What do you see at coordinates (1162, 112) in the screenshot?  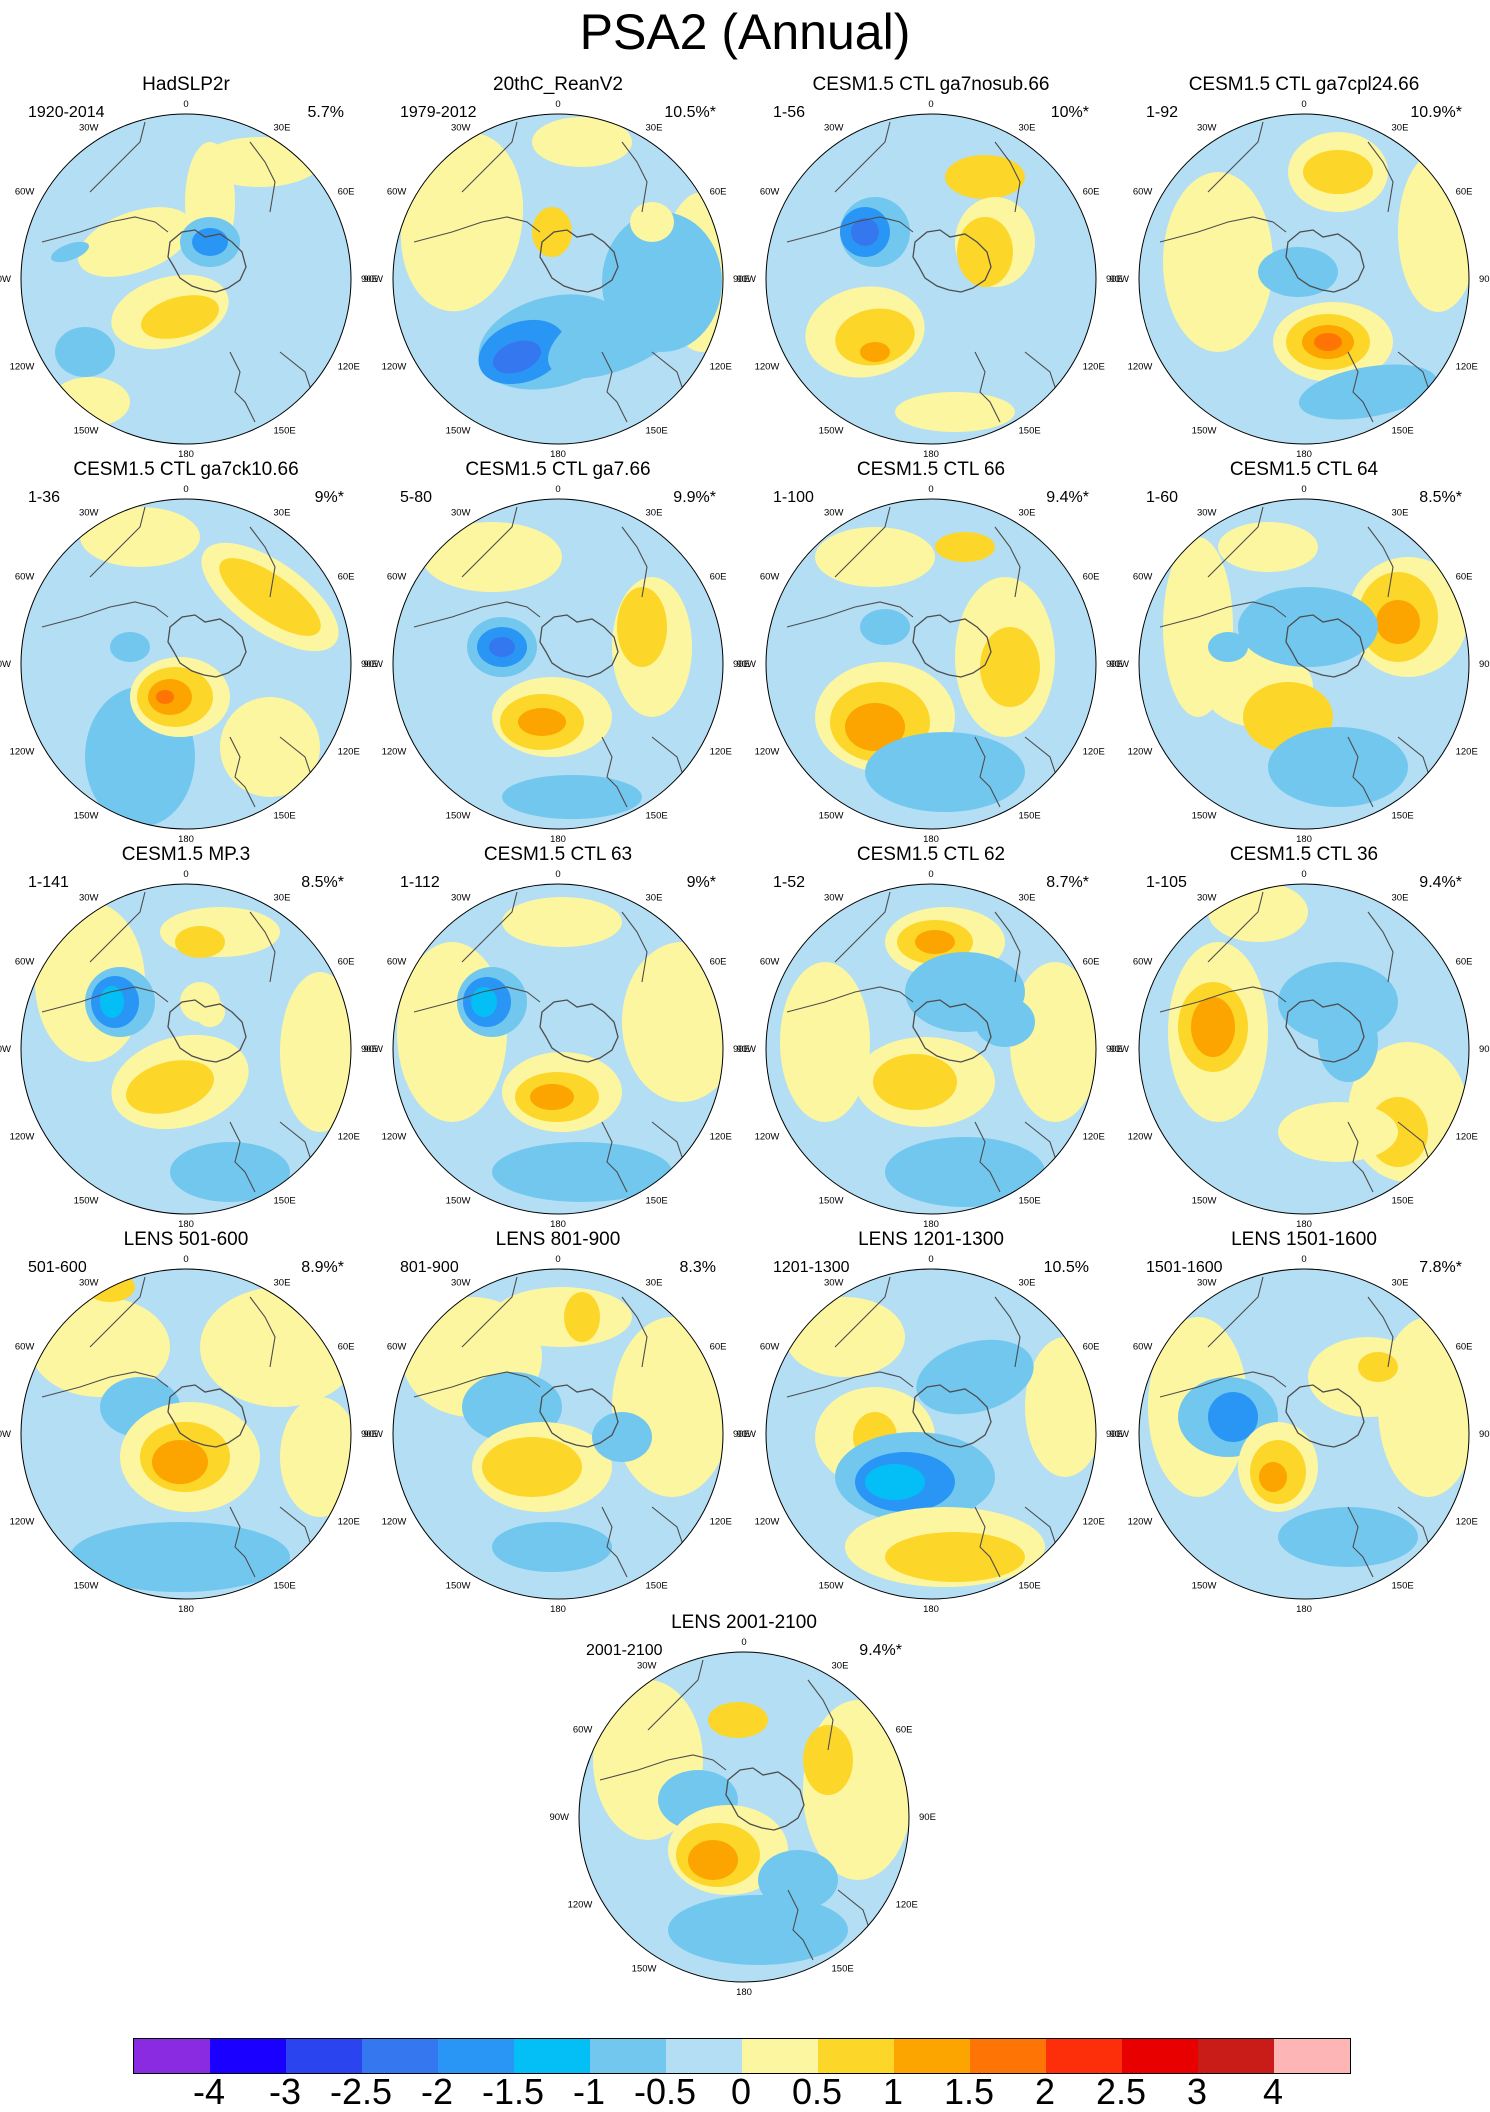 I see `panel-period: 1-92` at bounding box center [1162, 112].